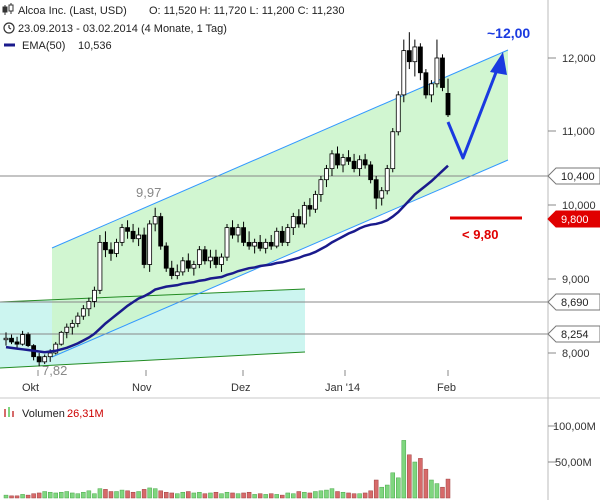  Describe the element at coordinates (9, 412) in the screenshot. I see `volume-bars-icon` at that location.